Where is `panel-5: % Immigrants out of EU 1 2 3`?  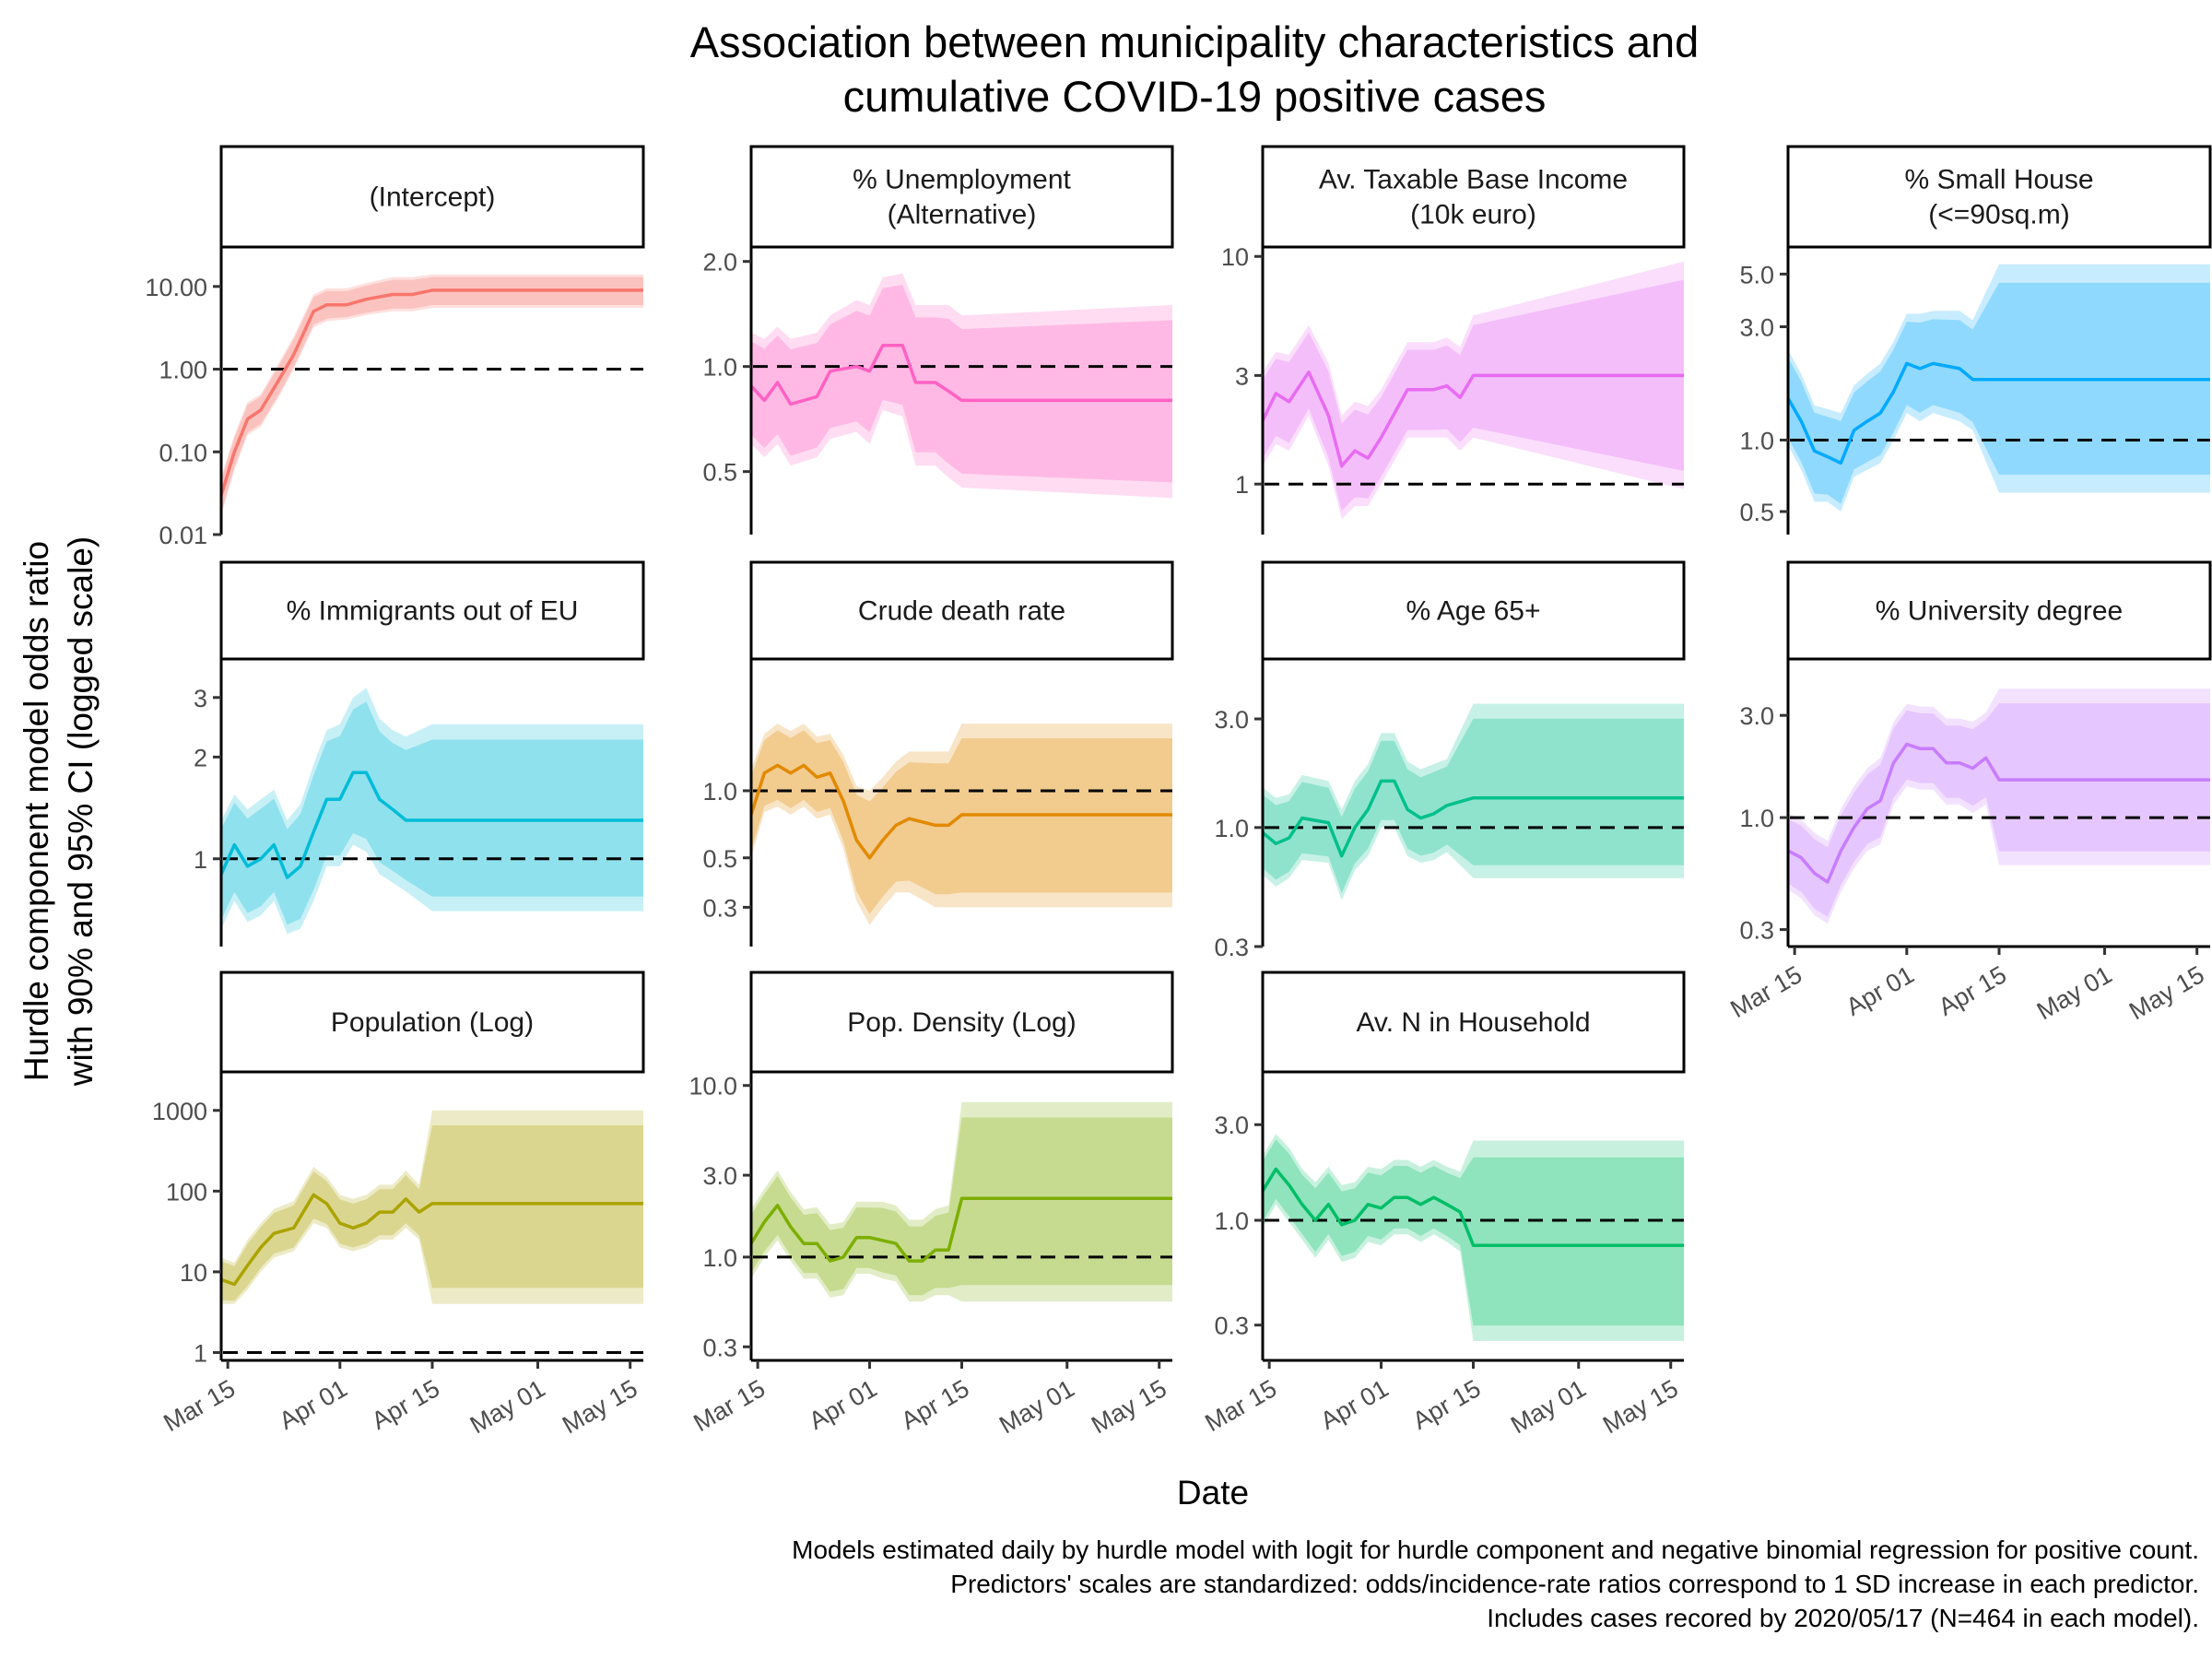 panel-5: % Immigrants out of EU 1 2 3 is located at coordinates (419, 753).